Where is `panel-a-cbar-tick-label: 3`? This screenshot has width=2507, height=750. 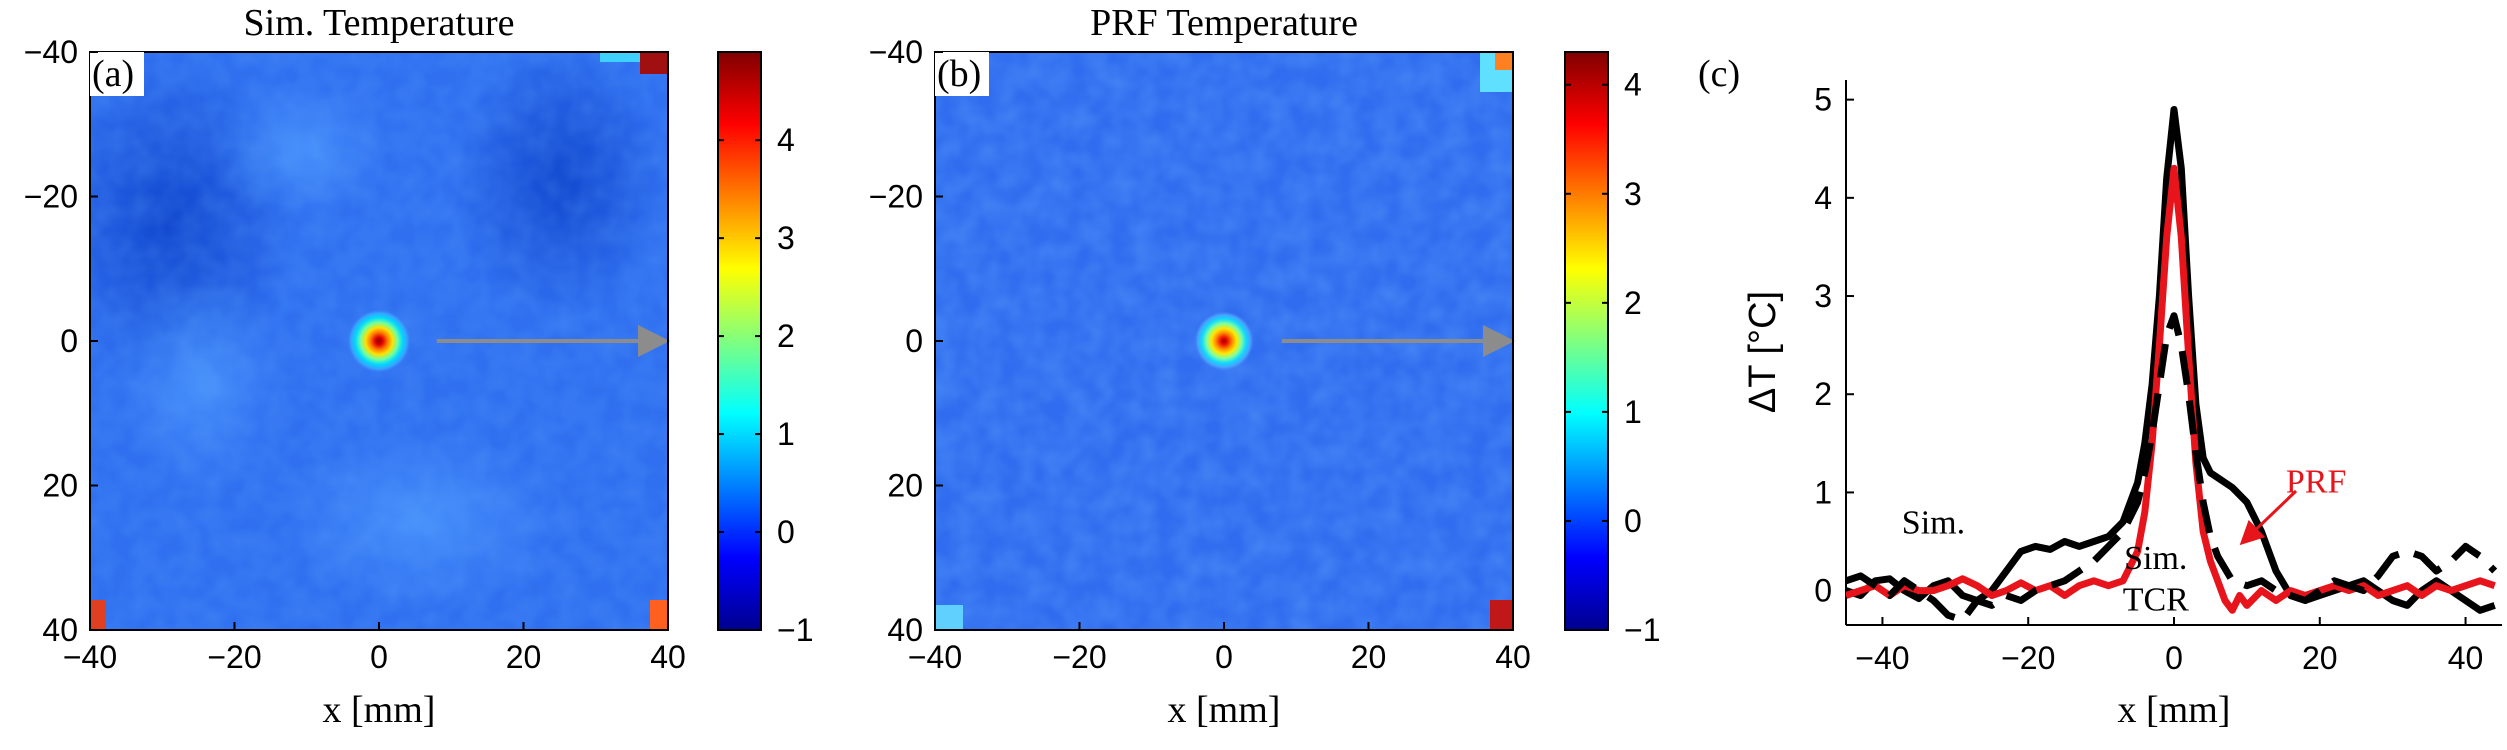
panel-a-cbar-tick-label: 3 is located at coordinates (786, 238).